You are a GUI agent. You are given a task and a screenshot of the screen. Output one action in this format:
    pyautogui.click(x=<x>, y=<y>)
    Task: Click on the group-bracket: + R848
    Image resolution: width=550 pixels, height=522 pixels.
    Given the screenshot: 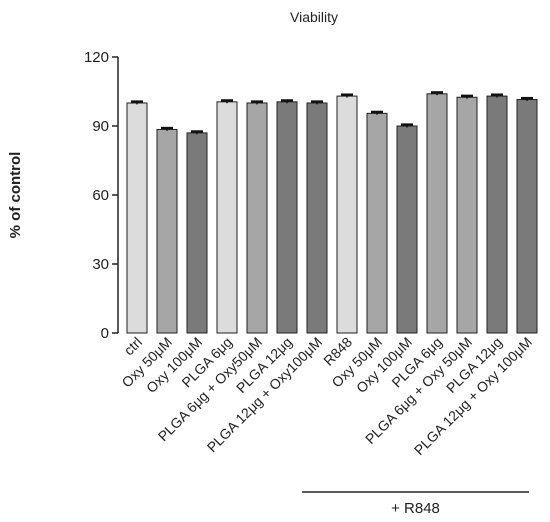 What is the action you would take?
    pyautogui.click(x=415, y=504)
    